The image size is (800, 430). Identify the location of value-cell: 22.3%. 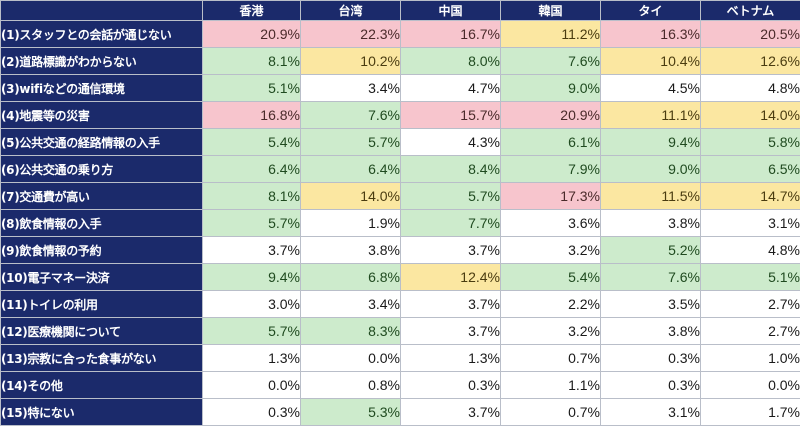
(350, 34).